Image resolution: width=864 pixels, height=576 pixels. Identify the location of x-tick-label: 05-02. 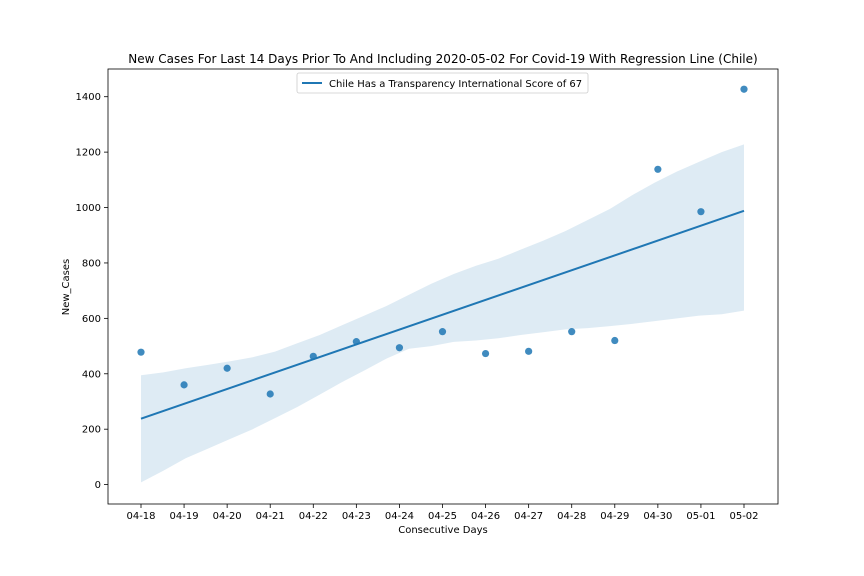
(743, 516).